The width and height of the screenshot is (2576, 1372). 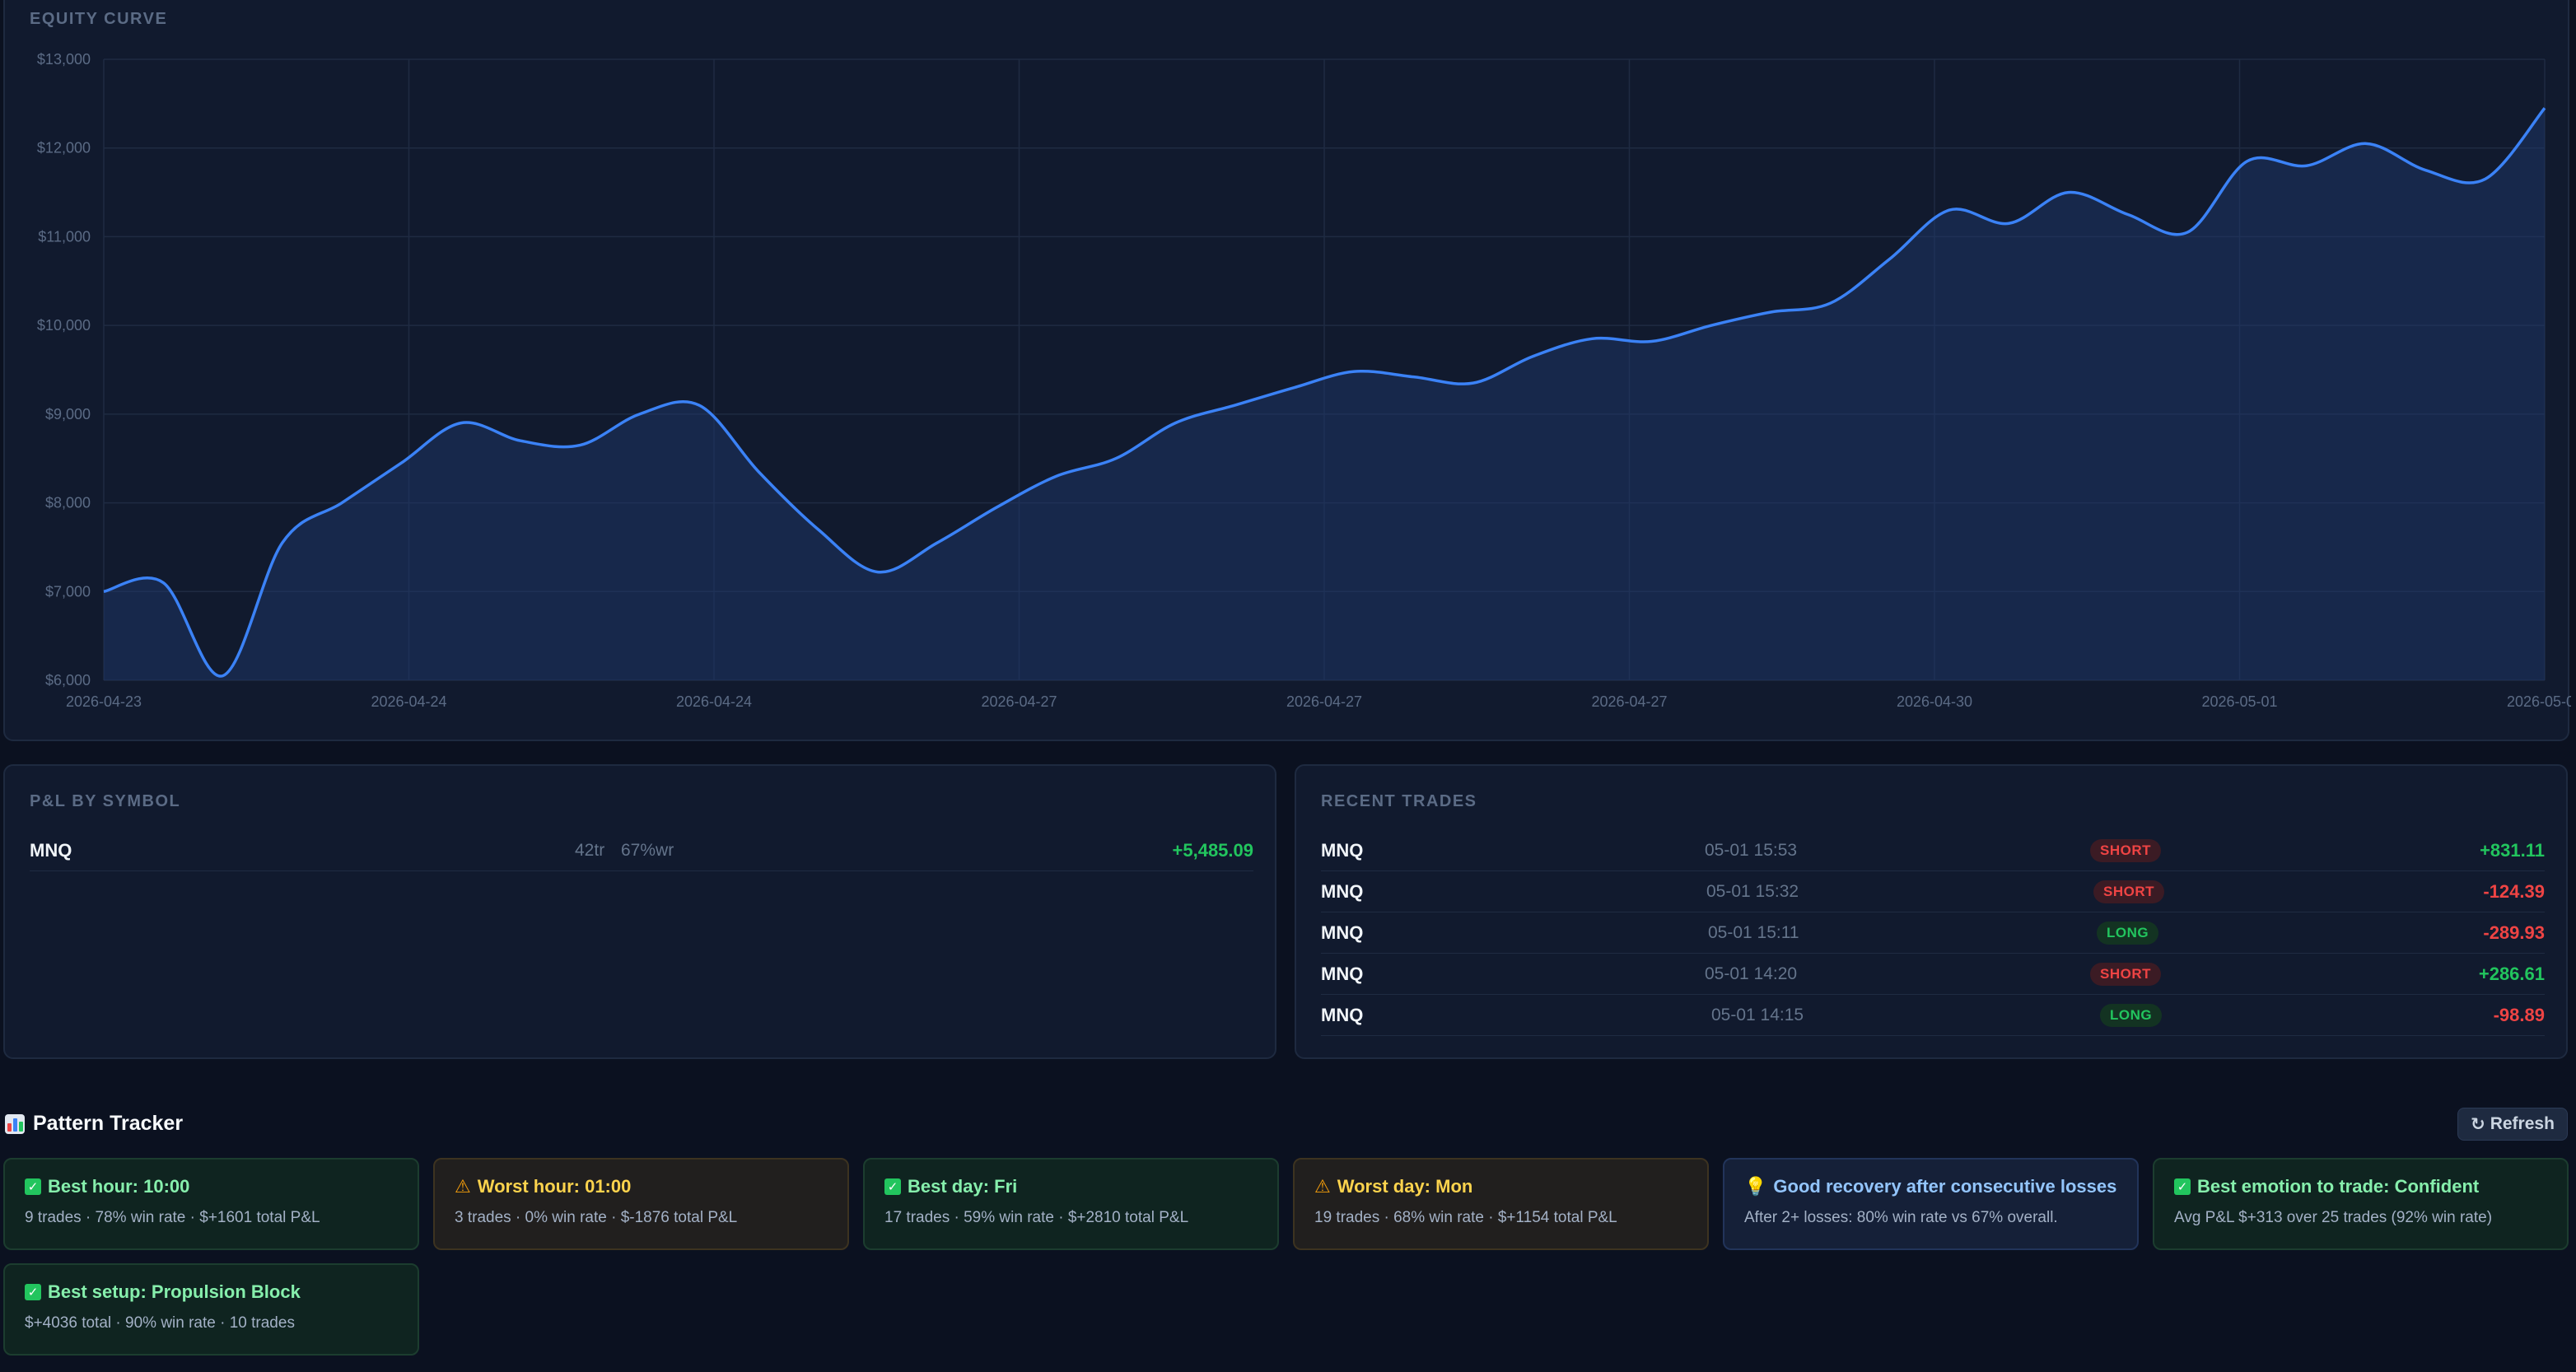 I want to click on y-tick-label: $8,000, so click(x=68, y=503).